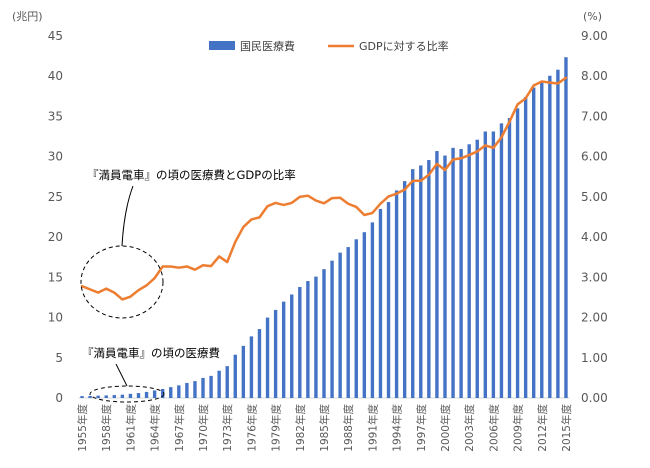 The image size is (650, 468). What do you see at coordinates (276, 428) in the screenshot?
I see `x-tick-label: 1979年度` at bounding box center [276, 428].